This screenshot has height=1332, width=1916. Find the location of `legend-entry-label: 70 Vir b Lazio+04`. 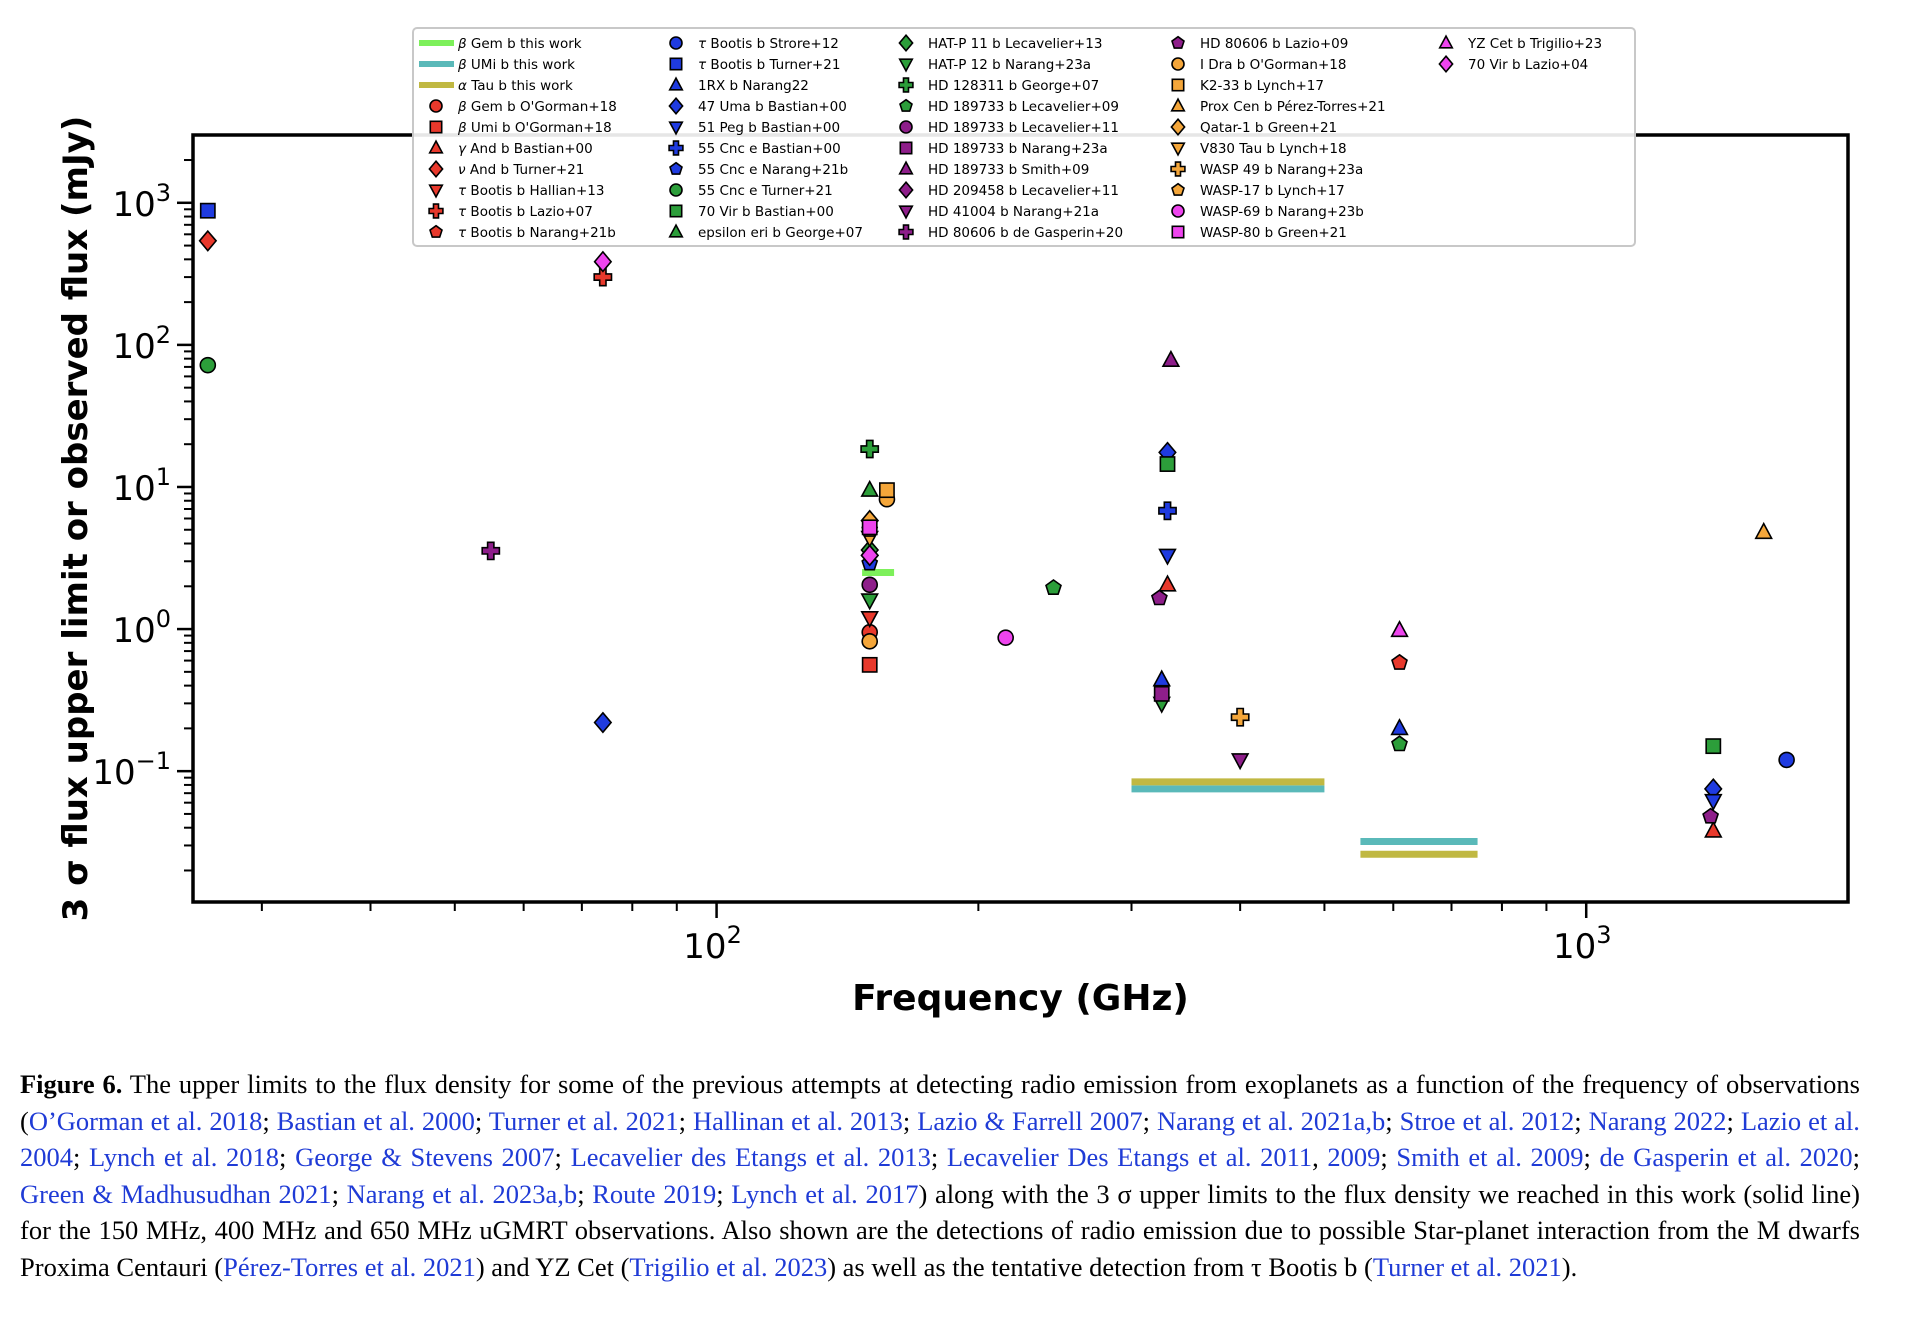

legend-entry-label: 70 Vir b Lazio+04 is located at coordinates (1528, 65).